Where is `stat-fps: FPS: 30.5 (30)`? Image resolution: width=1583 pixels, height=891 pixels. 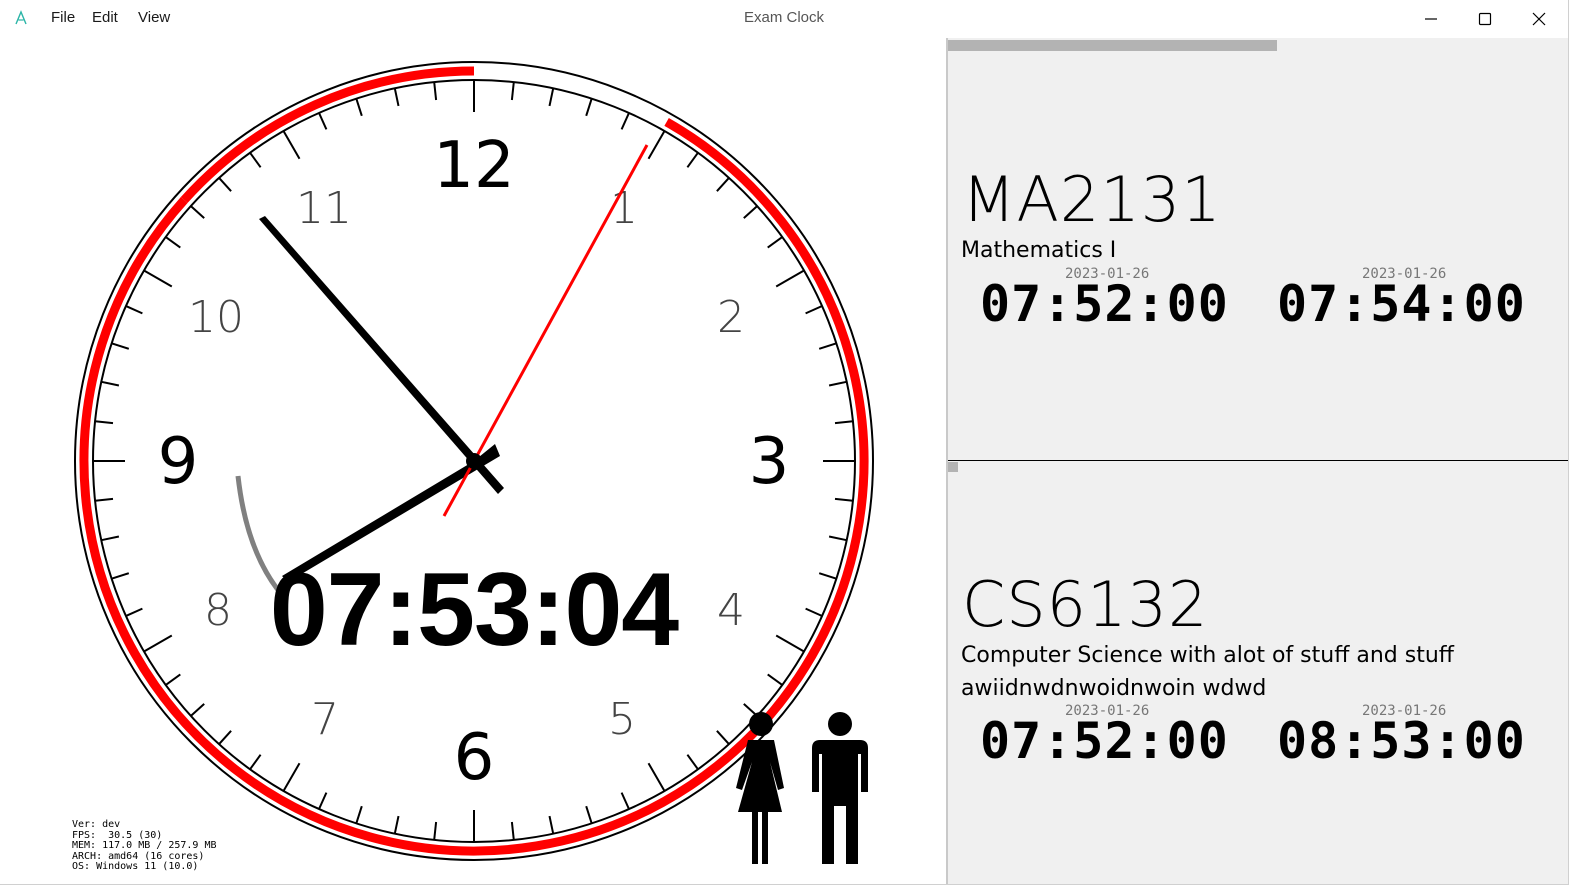
stat-fps: FPS: 30.5 (30) is located at coordinates (117, 835).